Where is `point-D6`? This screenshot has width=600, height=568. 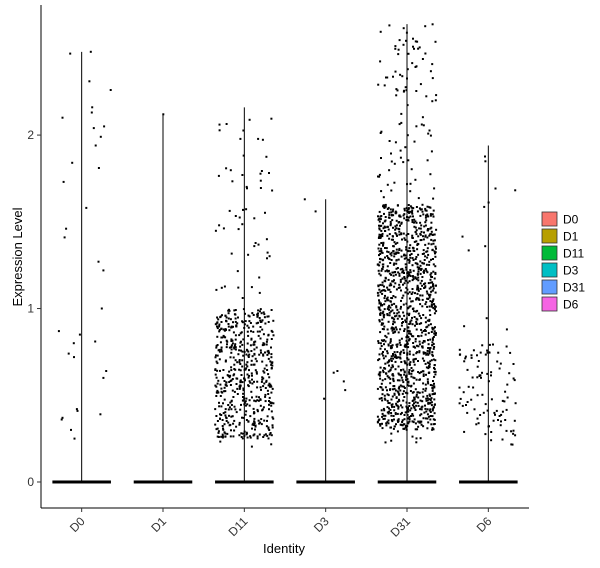
point-D6 is located at coordinates (507, 397).